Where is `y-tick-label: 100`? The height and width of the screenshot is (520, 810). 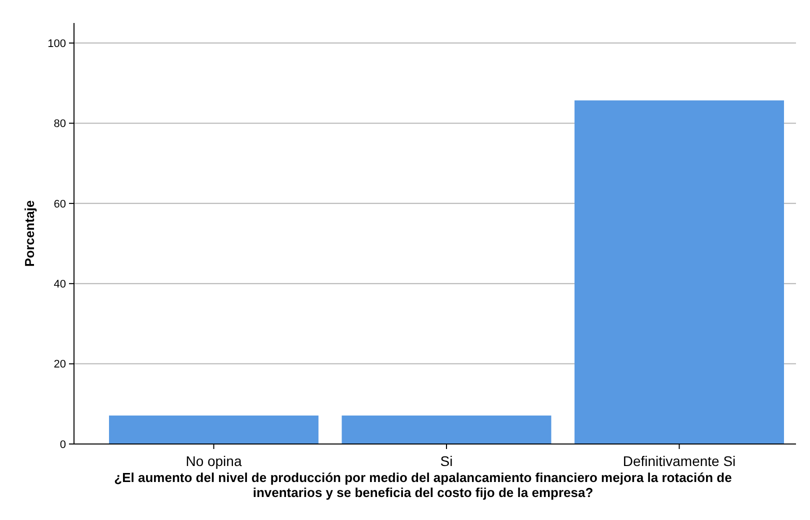 y-tick-label: 100 is located at coordinates (57, 44).